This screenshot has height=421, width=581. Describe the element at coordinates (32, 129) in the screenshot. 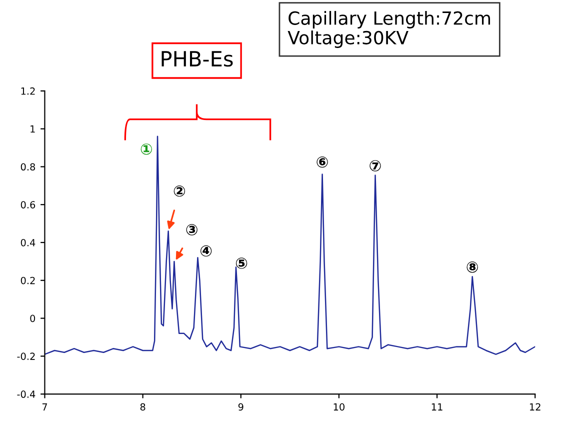

I see `y-tick-label: 1` at that location.